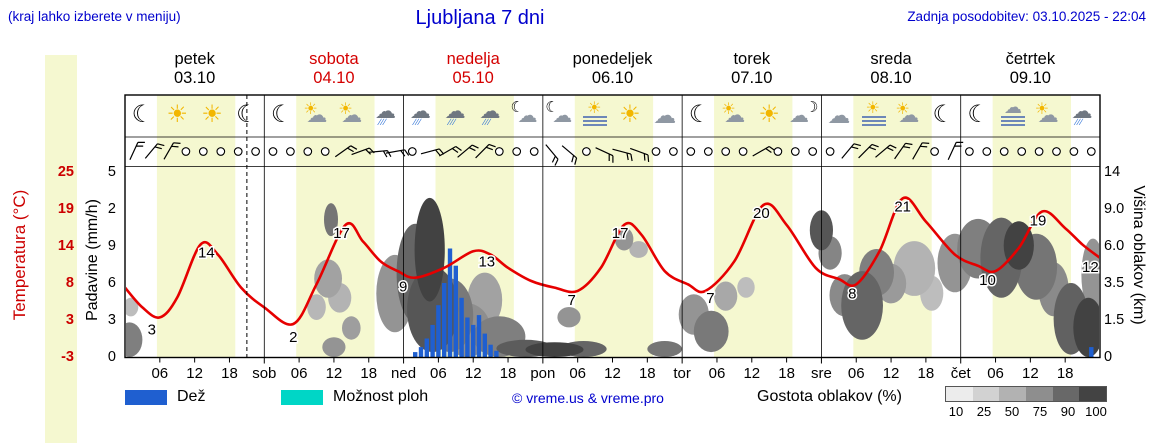 This screenshot has width=1152, height=443. I want to click on temperature-axis-title: Temperatura (°C), so click(19, 255).